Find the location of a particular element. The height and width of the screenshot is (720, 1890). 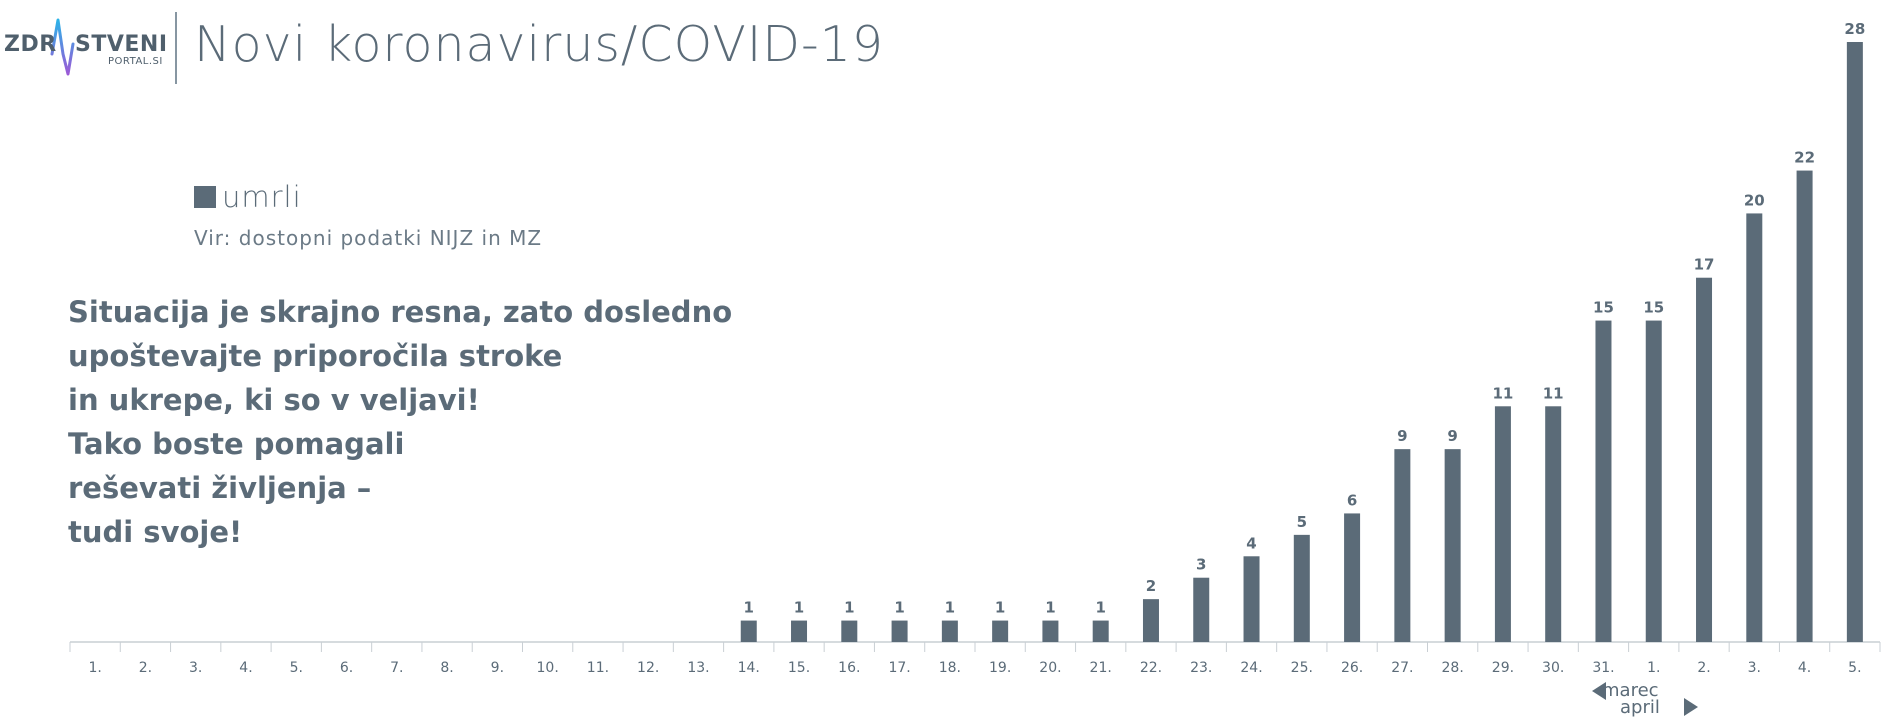

arrow-right-icon is located at coordinates (1691, 707).